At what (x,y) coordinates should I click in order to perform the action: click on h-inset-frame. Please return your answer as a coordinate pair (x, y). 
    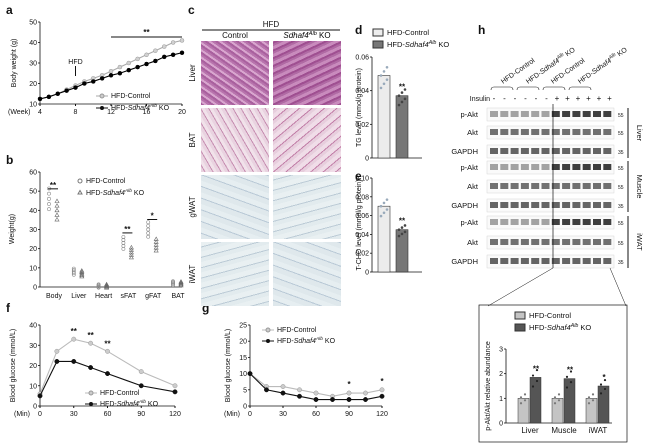
    Looking at the image, I should click on (553, 373).